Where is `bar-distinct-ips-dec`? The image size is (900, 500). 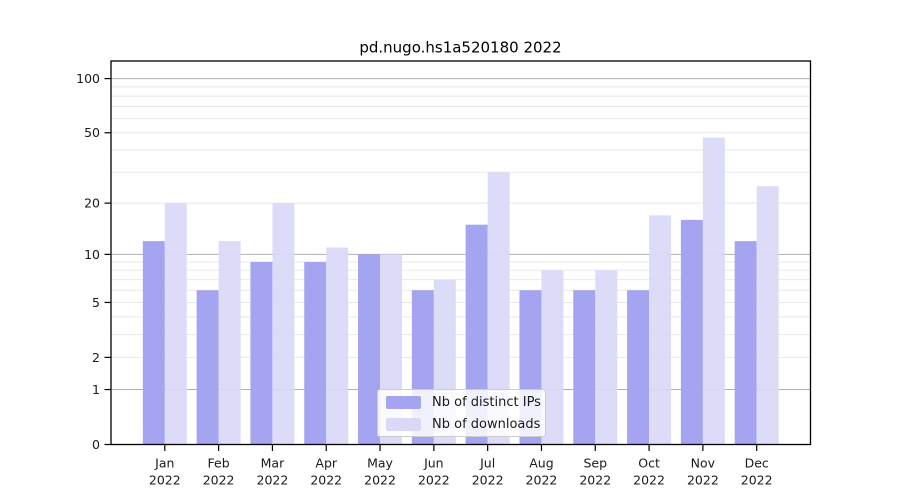
bar-distinct-ips-dec is located at coordinates (745, 343).